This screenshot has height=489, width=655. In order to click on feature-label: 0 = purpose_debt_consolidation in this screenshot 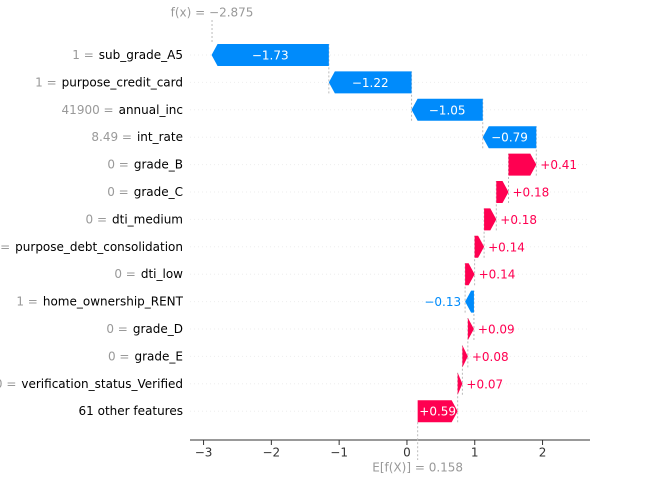, I will do `click(91, 246)`.